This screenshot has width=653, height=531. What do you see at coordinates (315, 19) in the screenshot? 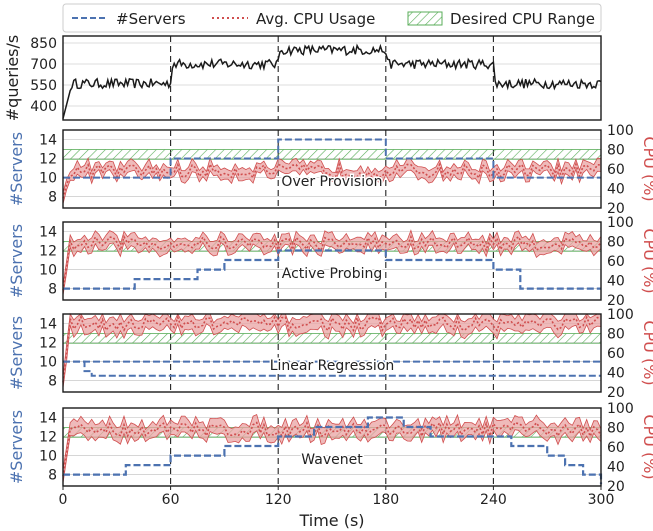
I see `legend-cpu-label: Avg. CPU Usage` at bounding box center [315, 19].